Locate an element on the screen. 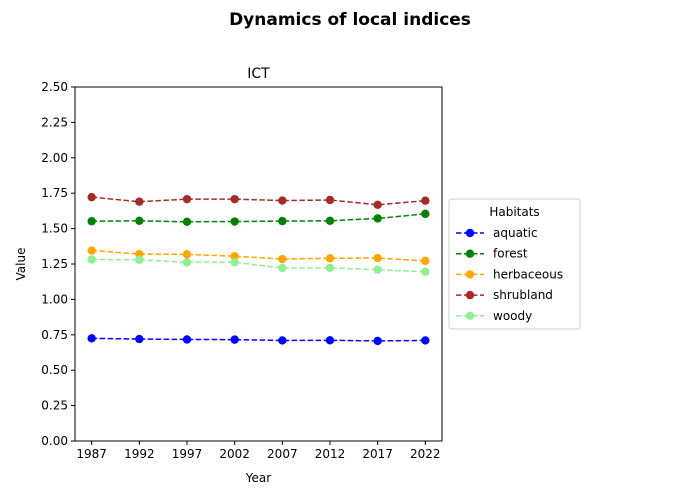  y-axis-label: Value is located at coordinates (21, 264).